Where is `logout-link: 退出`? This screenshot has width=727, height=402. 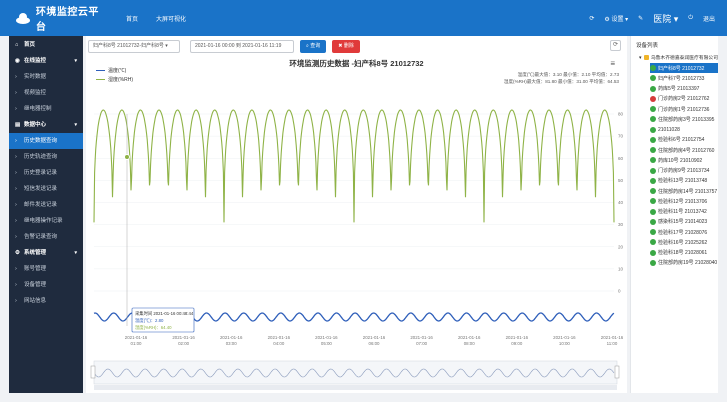
logout-link: 退出 is located at coordinates (708, 19).